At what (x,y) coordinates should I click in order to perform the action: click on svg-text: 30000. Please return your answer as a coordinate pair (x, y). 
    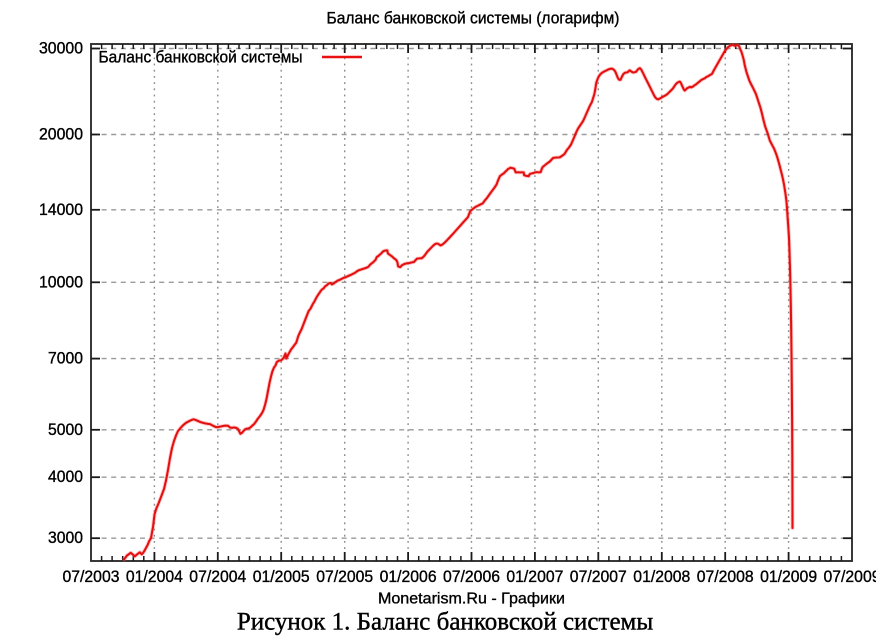
    Looking at the image, I should click on (61, 49).